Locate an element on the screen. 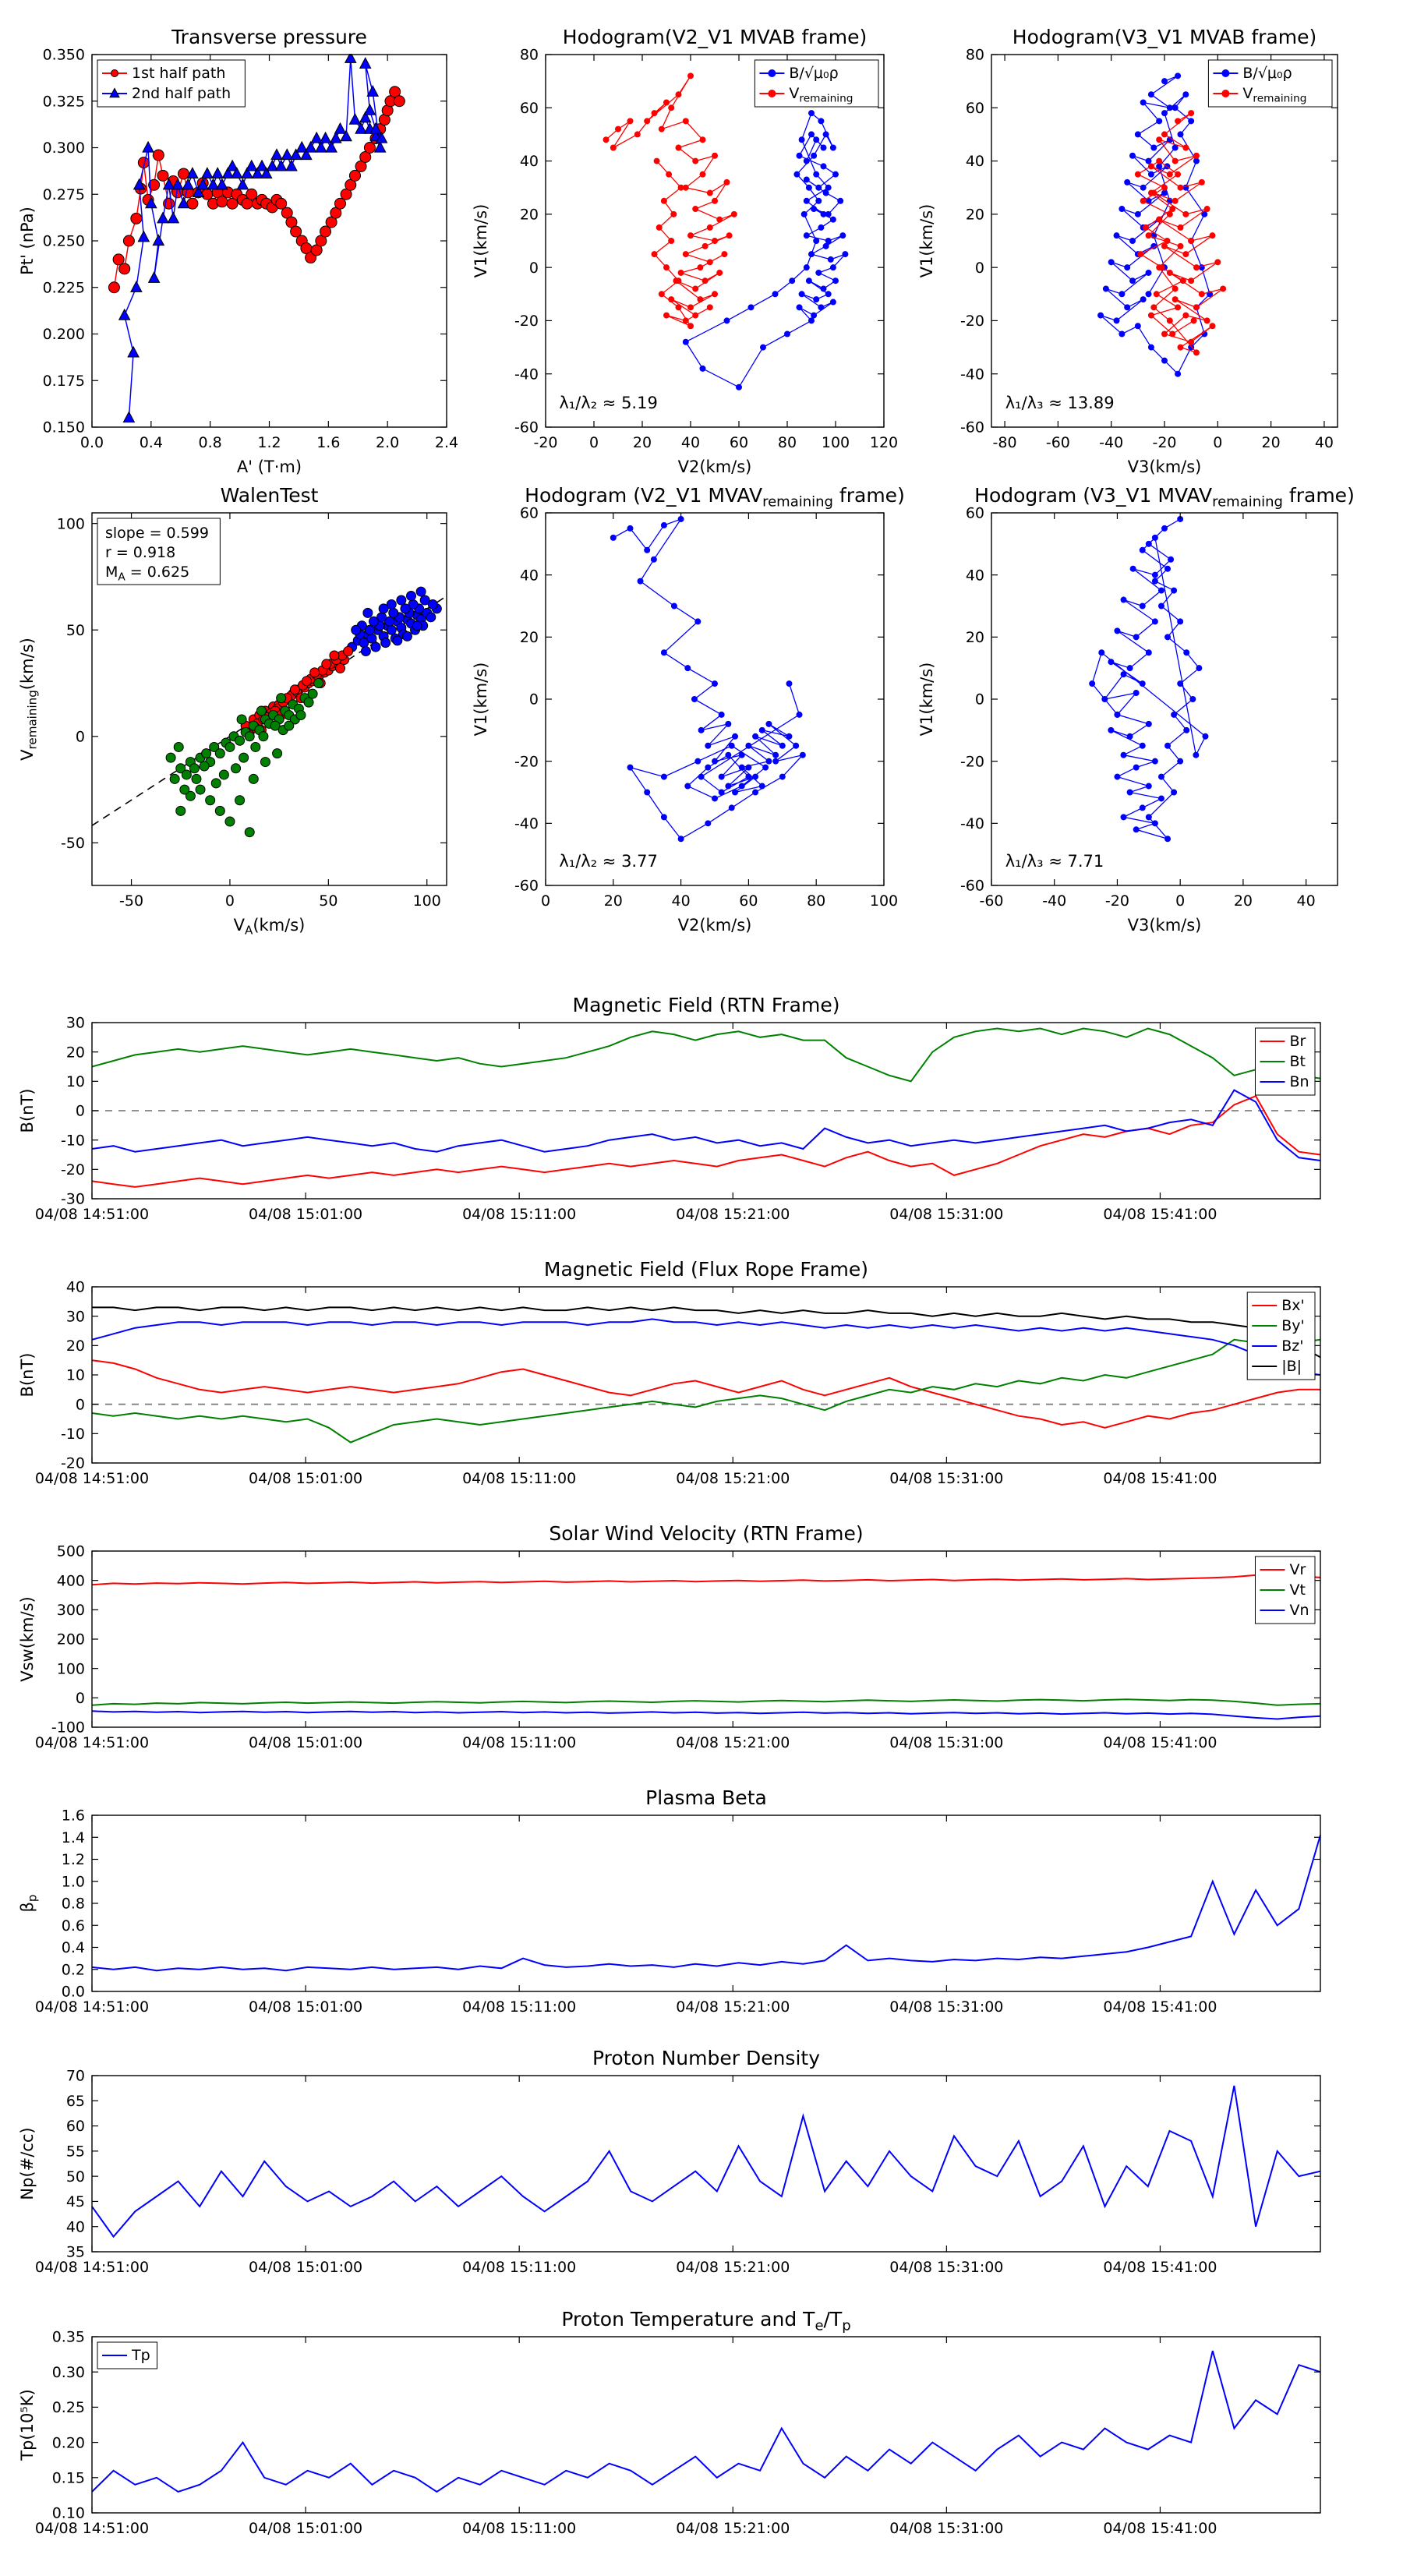  panel-title: Hodogram(V2_V1 MVAB frame) is located at coordinates (715, 37).